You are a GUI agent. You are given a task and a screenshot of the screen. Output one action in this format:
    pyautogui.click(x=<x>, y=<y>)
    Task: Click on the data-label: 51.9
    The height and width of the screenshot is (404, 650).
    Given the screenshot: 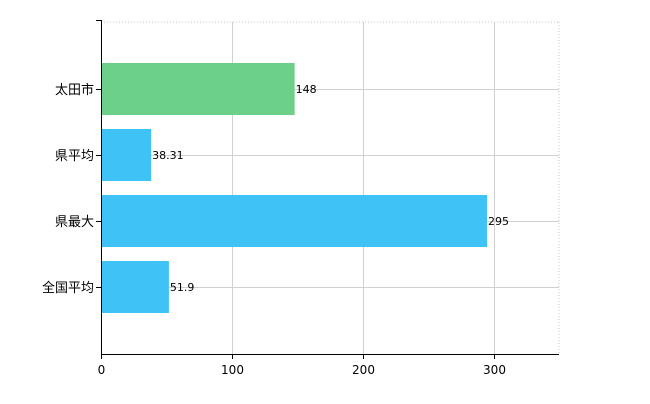 What is the action you would take?
    pyautogui.click(x=182, y=287)
    